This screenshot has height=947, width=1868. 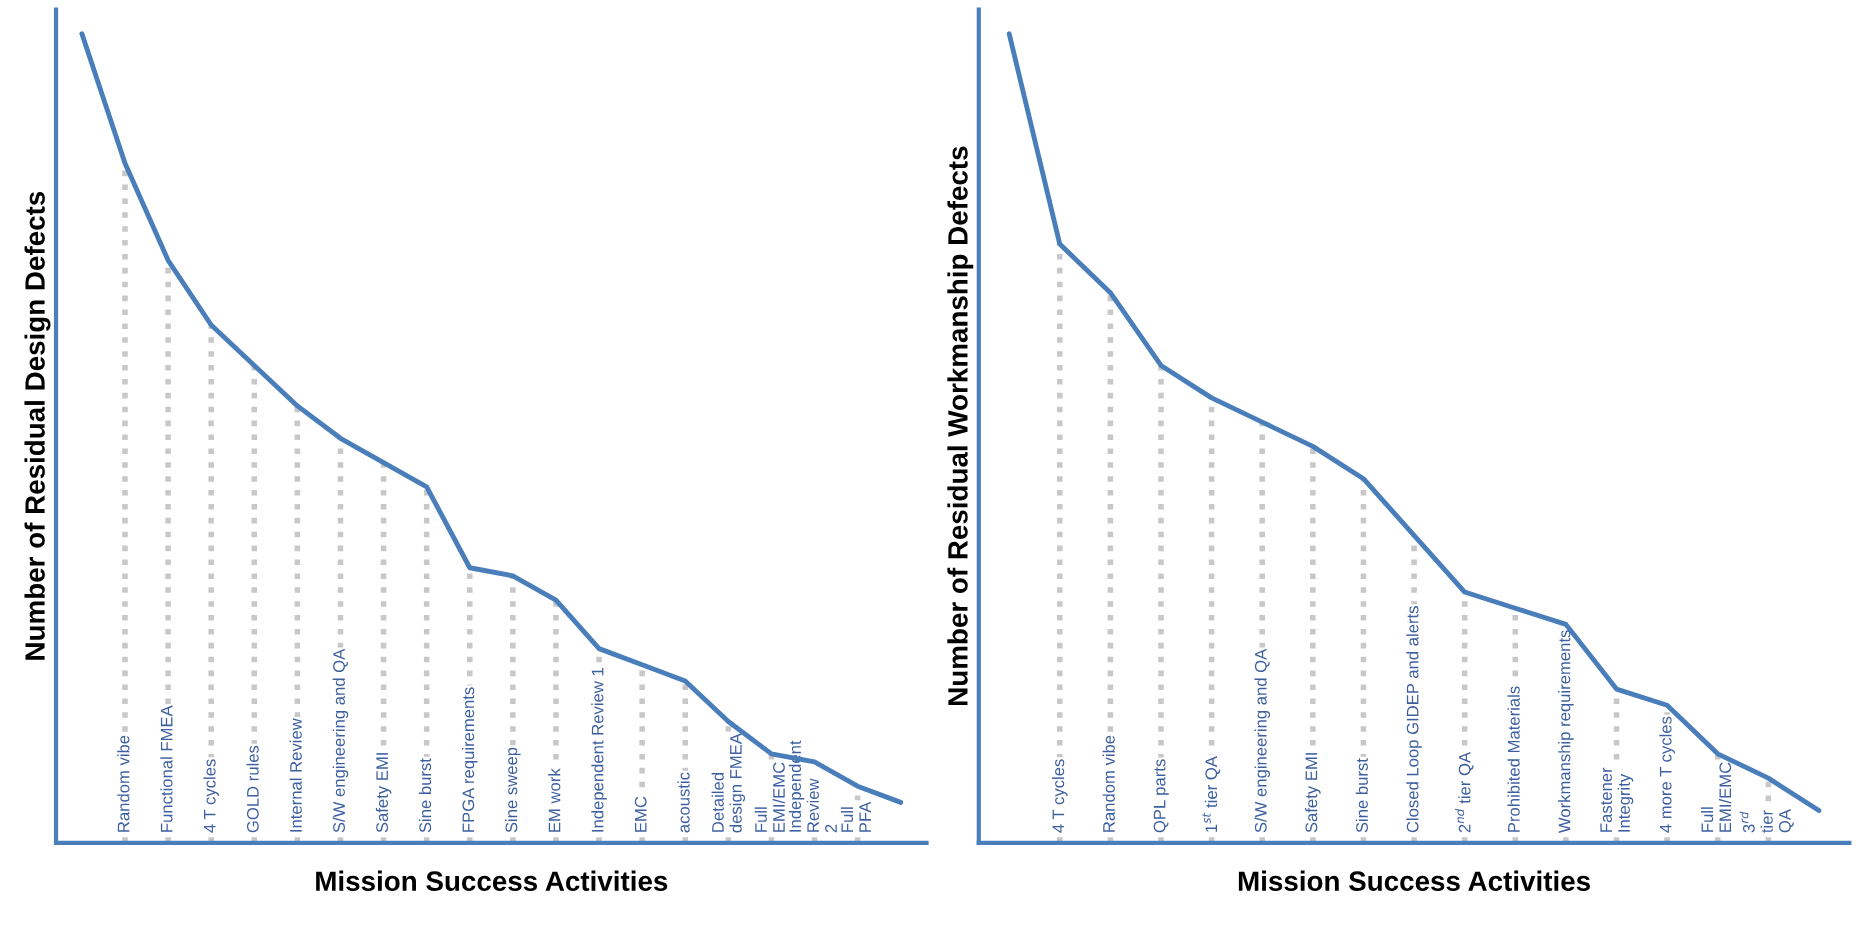 I want to click on category-label: Sine sweep, so click(x=513, y=790).